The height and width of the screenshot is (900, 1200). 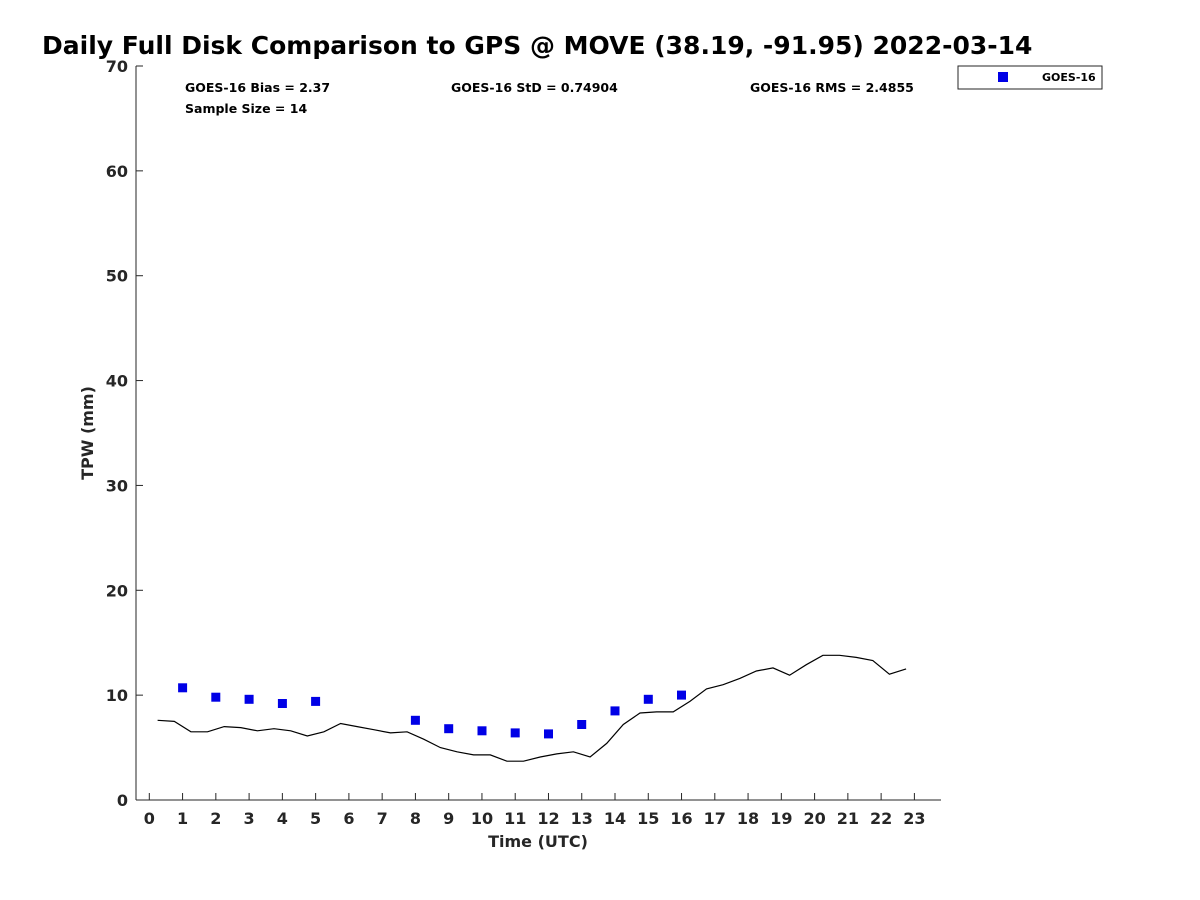 What do you see at coordinates (117, 381) in the screenshot?
I see `y-tick-label: 40` at bounding box center [117, 381].